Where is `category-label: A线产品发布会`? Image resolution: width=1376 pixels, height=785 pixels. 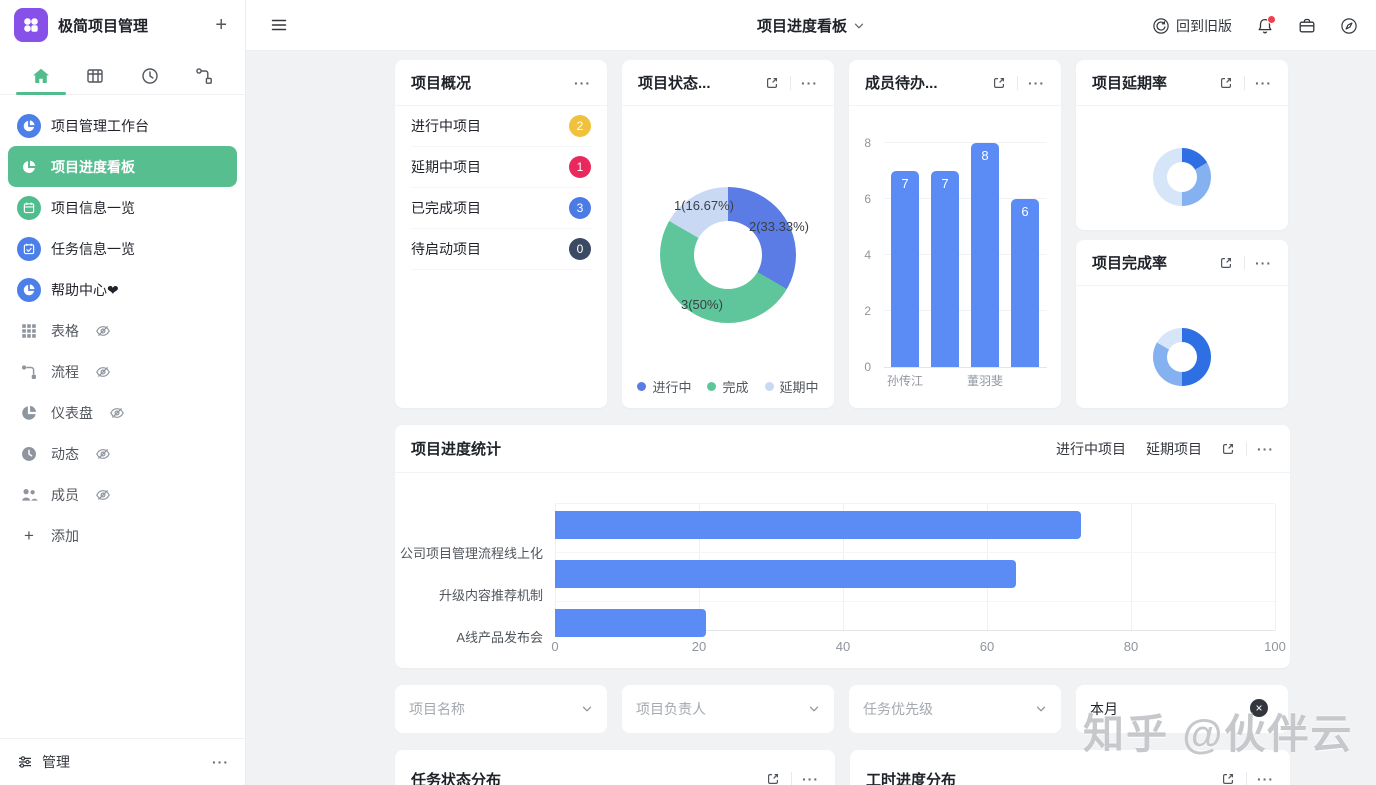
category-label: A线产品发布会 is located at coordinates (499, 637).